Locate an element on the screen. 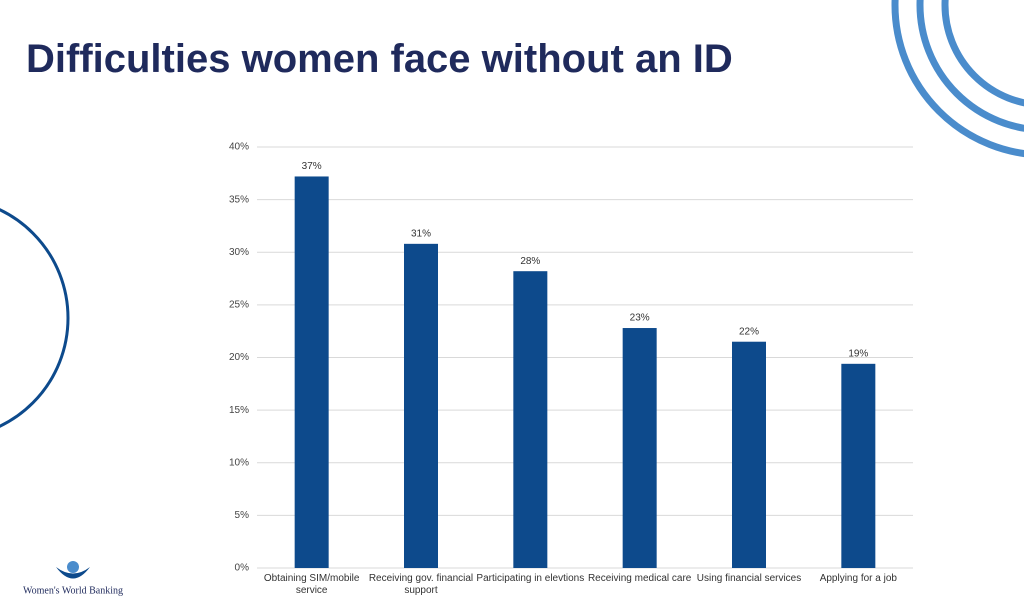 This screenshot has width=1024, height=612. x-tick-label: Receiving medical care is located at coordinates (639, 578).